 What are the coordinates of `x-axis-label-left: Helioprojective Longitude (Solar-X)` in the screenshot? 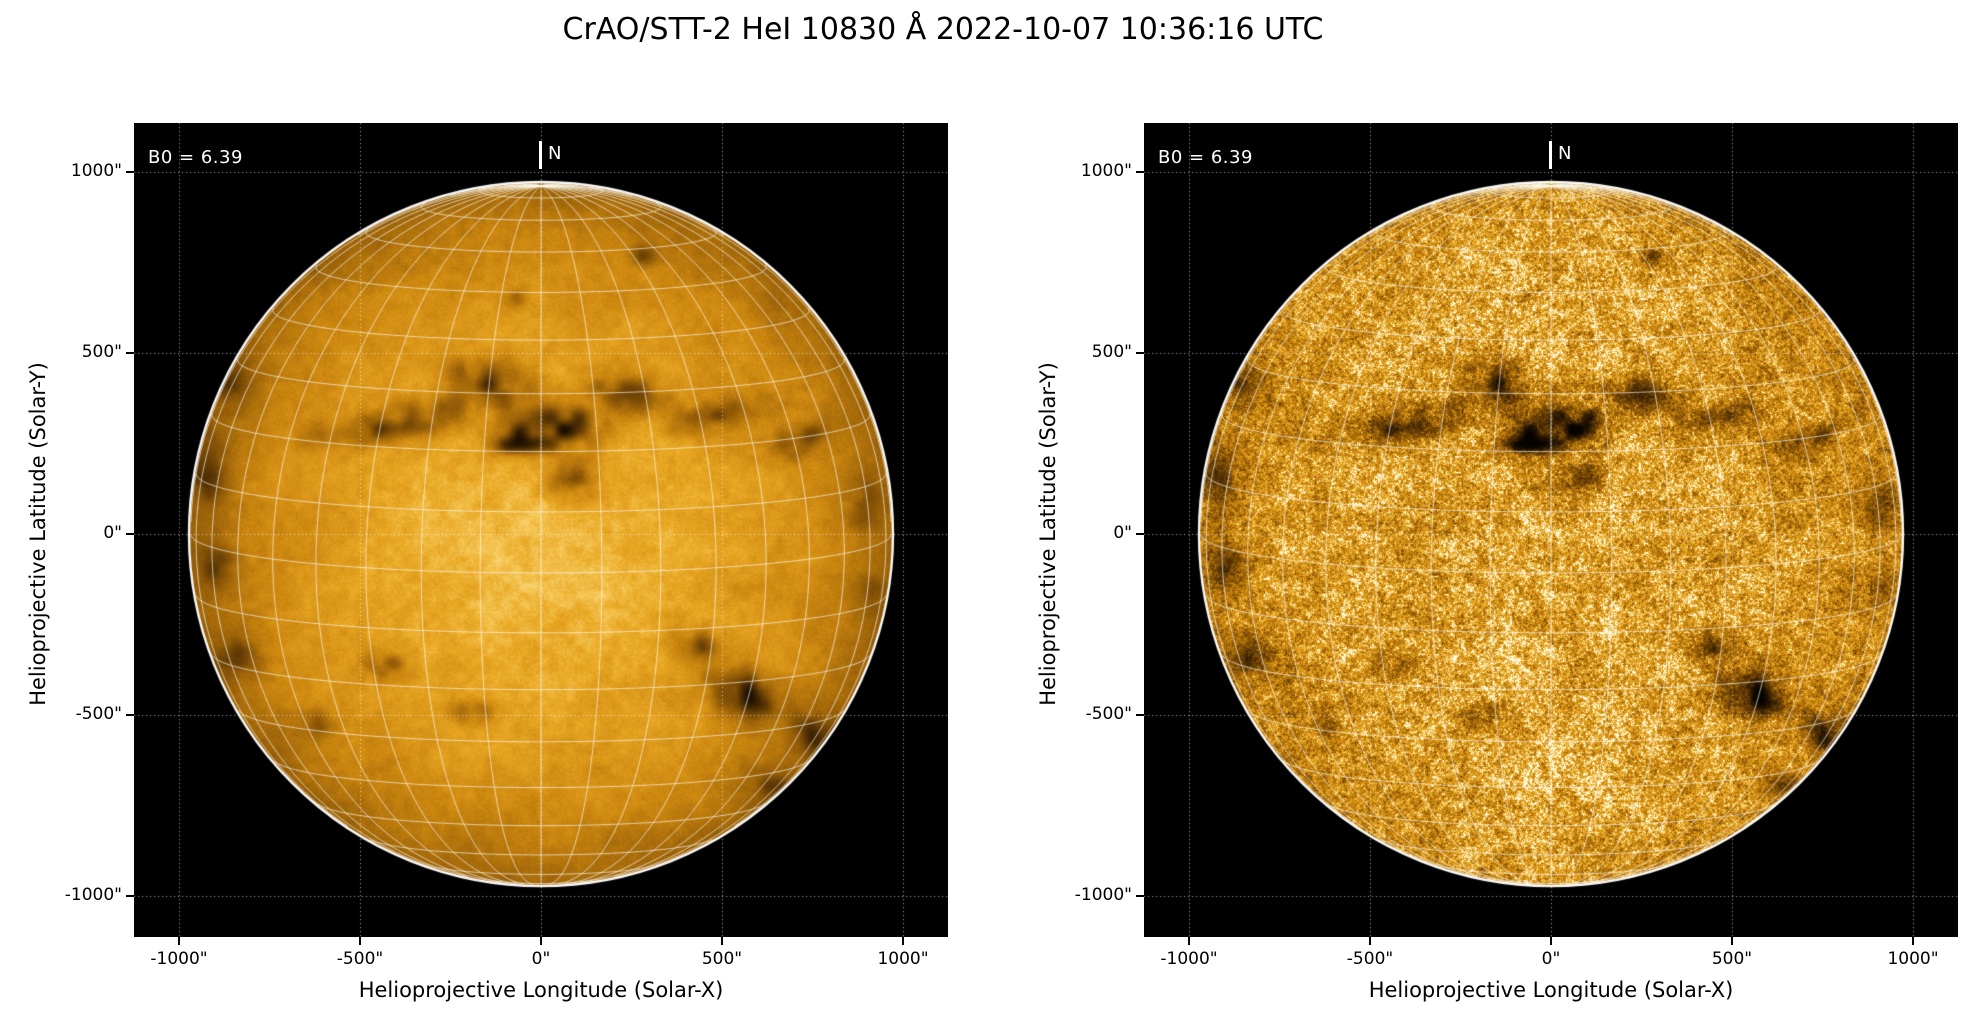 It's located at (541, 990).